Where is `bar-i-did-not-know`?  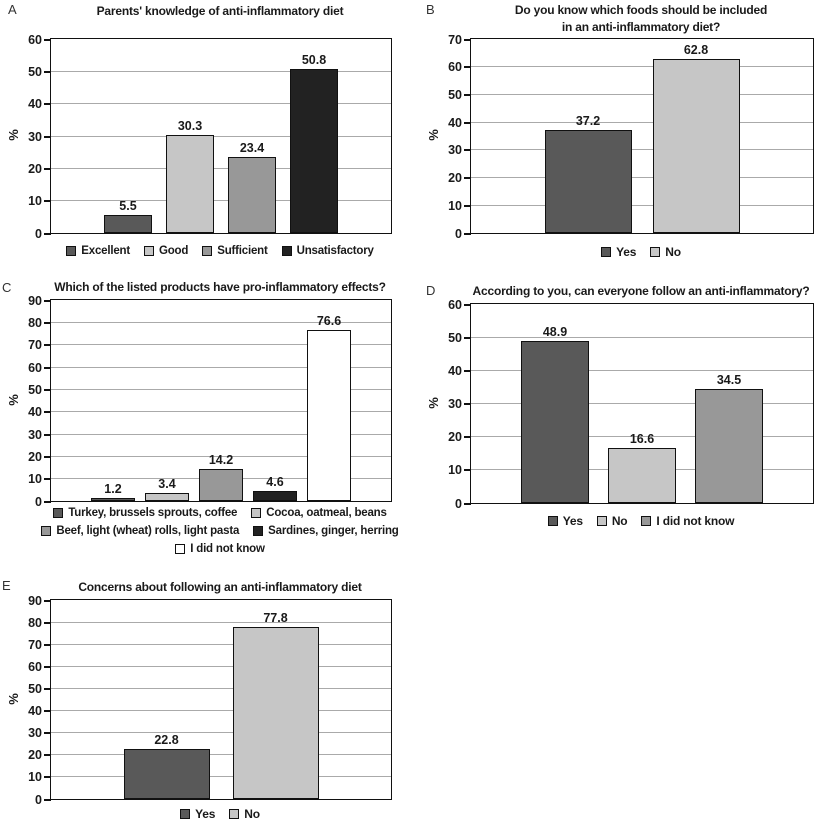
bar-i-did-not-know is located at coordinates (329, 415).